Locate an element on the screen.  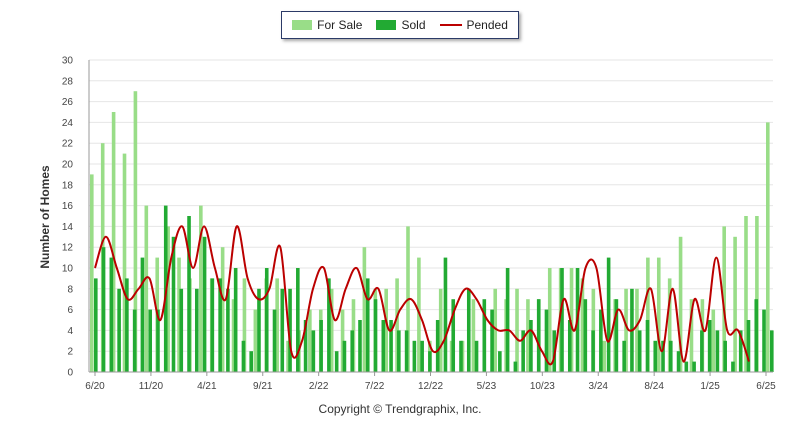
y-tick-label: 0 is located at coordinates (70, 373).